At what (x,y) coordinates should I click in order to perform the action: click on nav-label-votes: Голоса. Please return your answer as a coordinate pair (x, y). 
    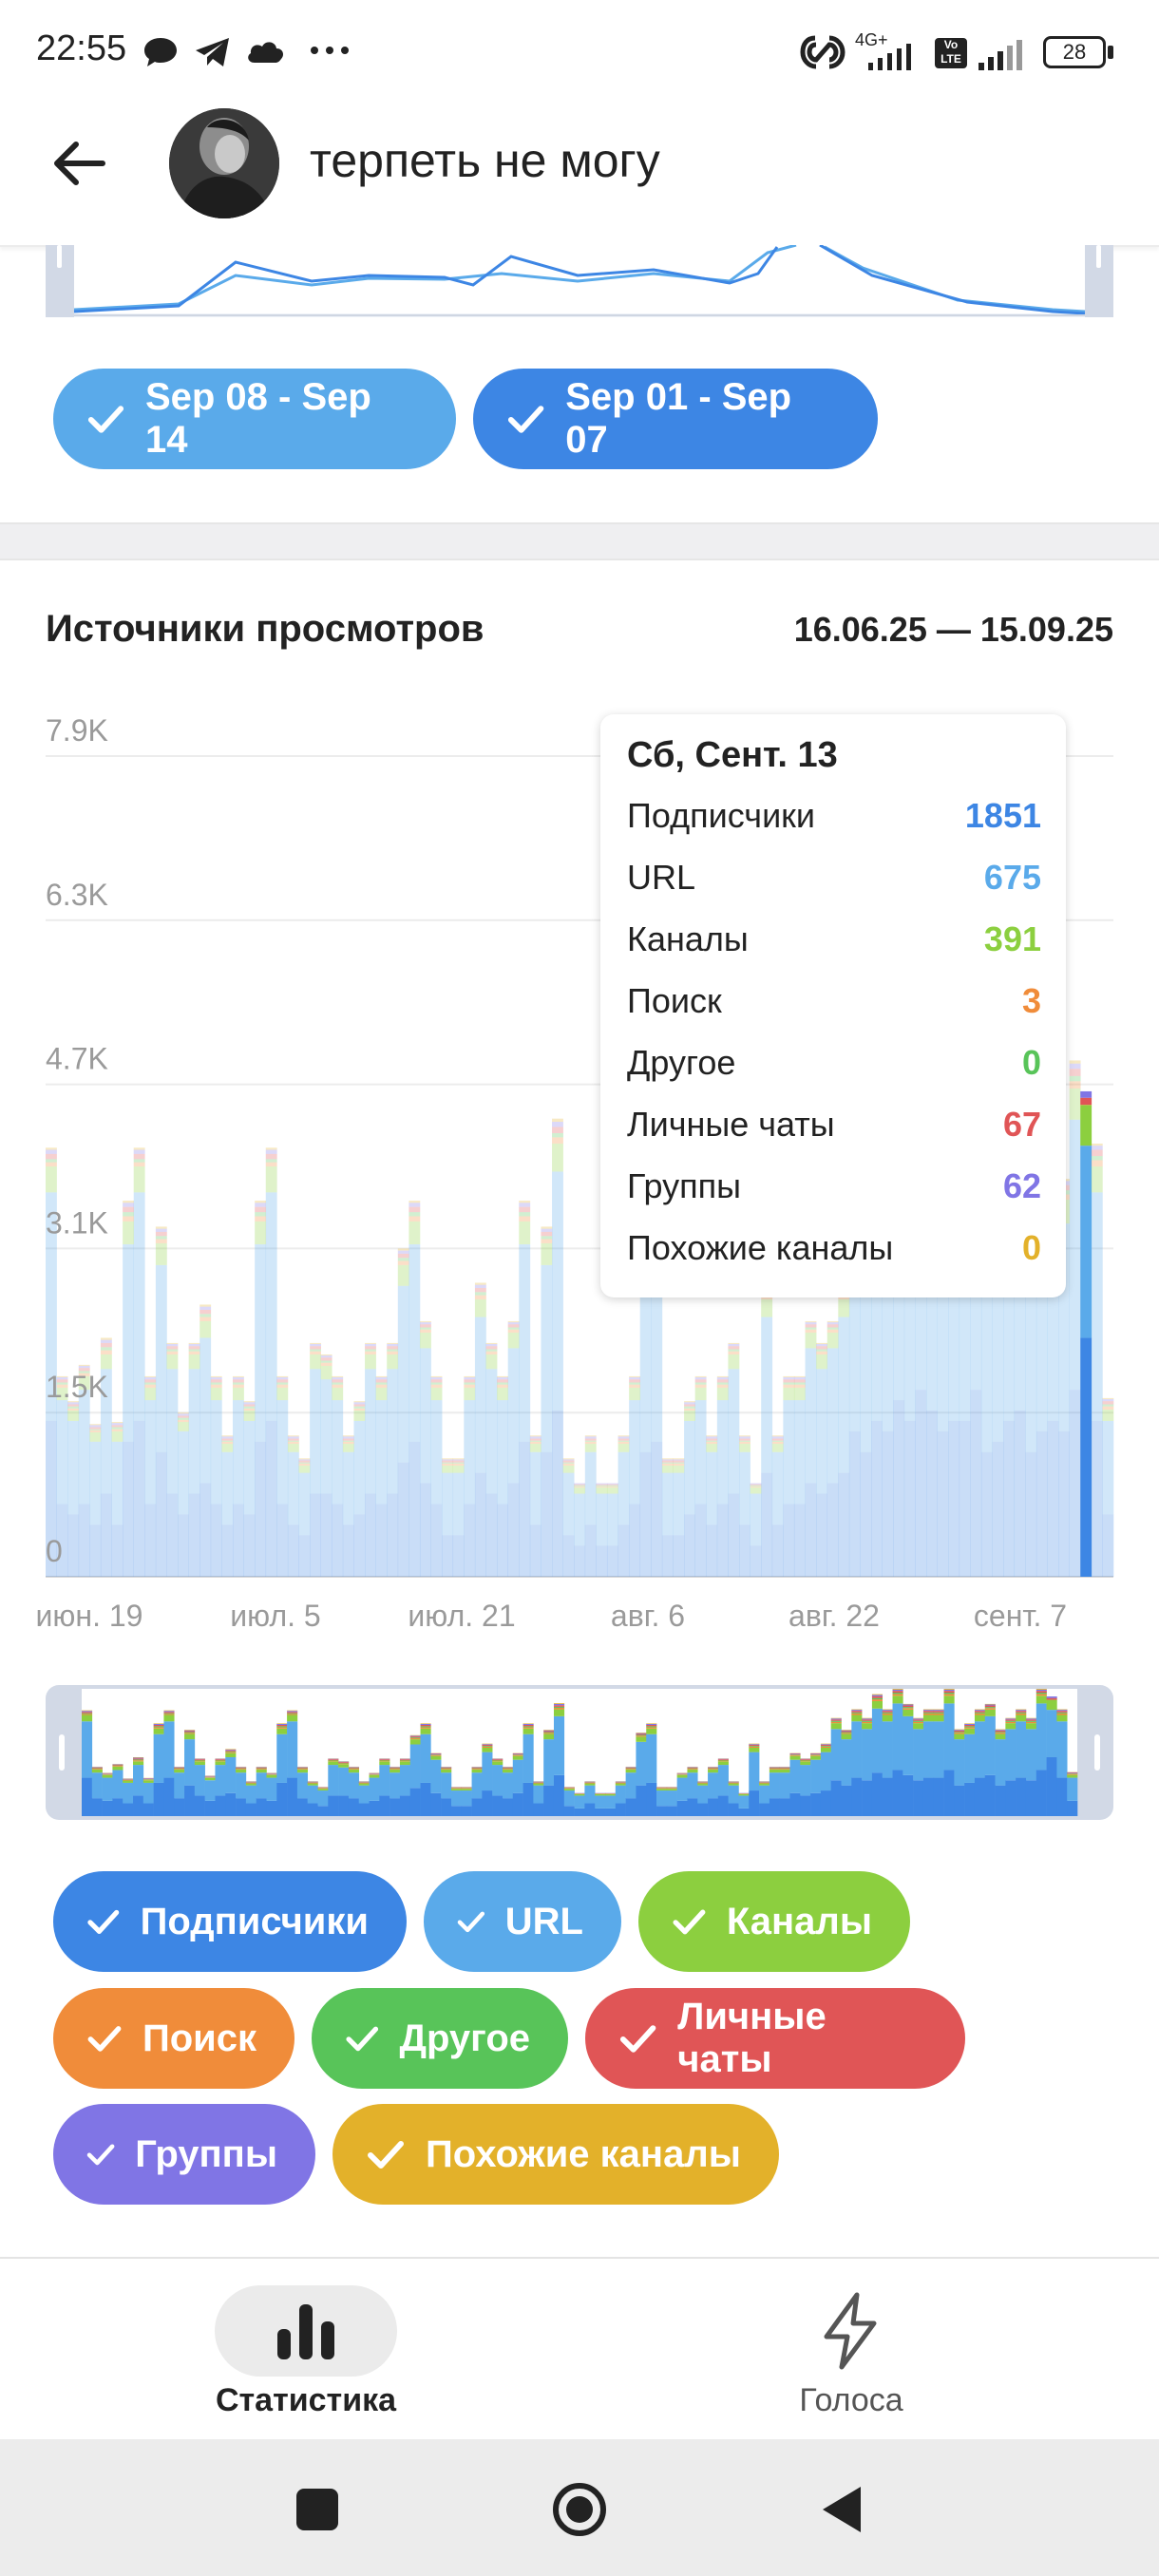
    Looking at the image, I should click on (851, 2400).